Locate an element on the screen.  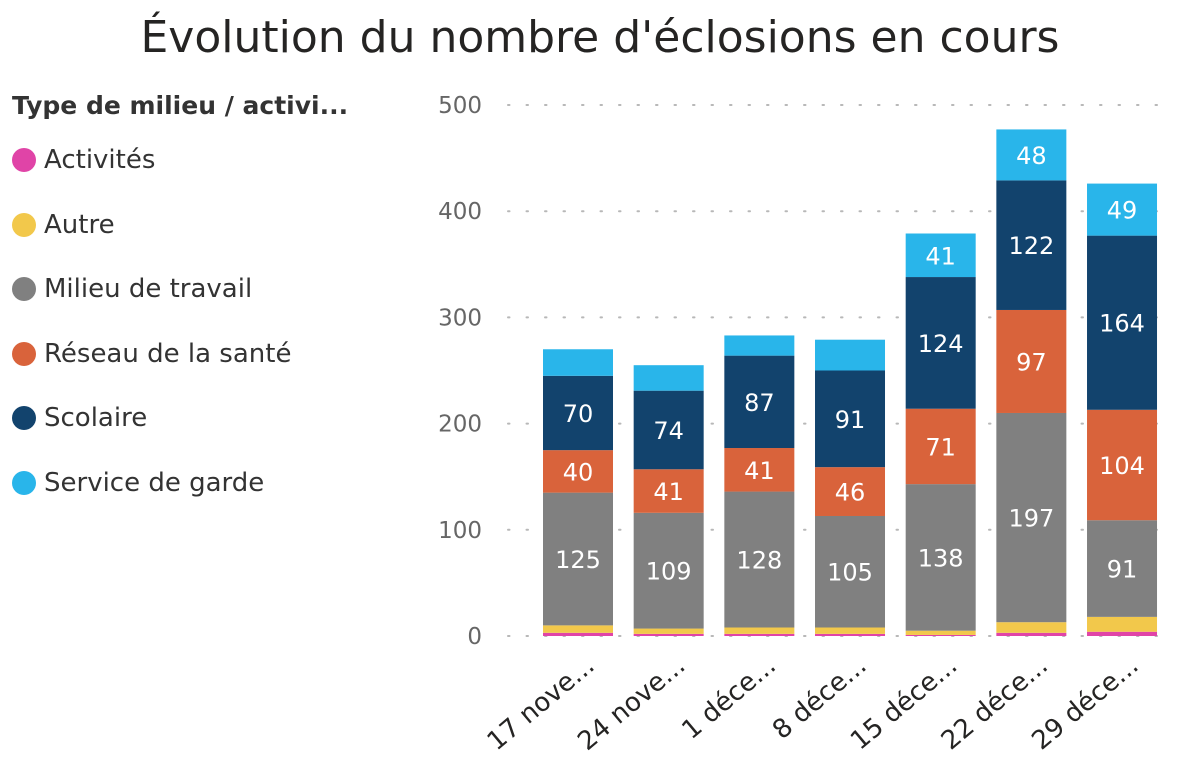
y-tick-label: 0 is located at coordinates (474, 637).